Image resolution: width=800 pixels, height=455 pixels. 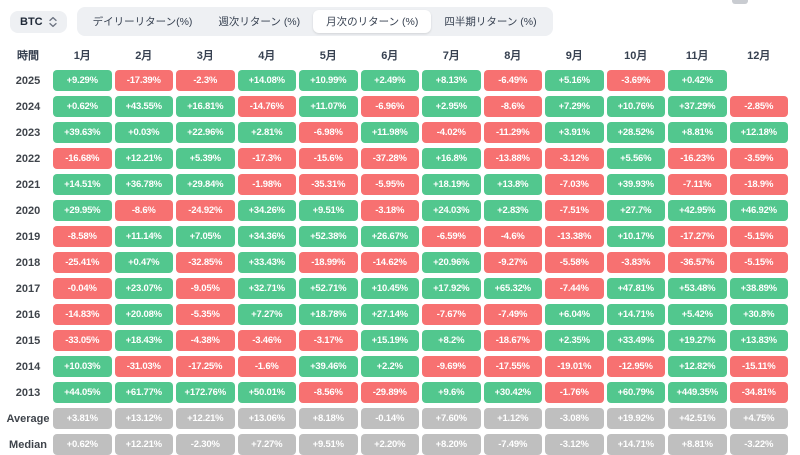 I want to click on return-cell: +27.14%, so click(x=389, y=314).